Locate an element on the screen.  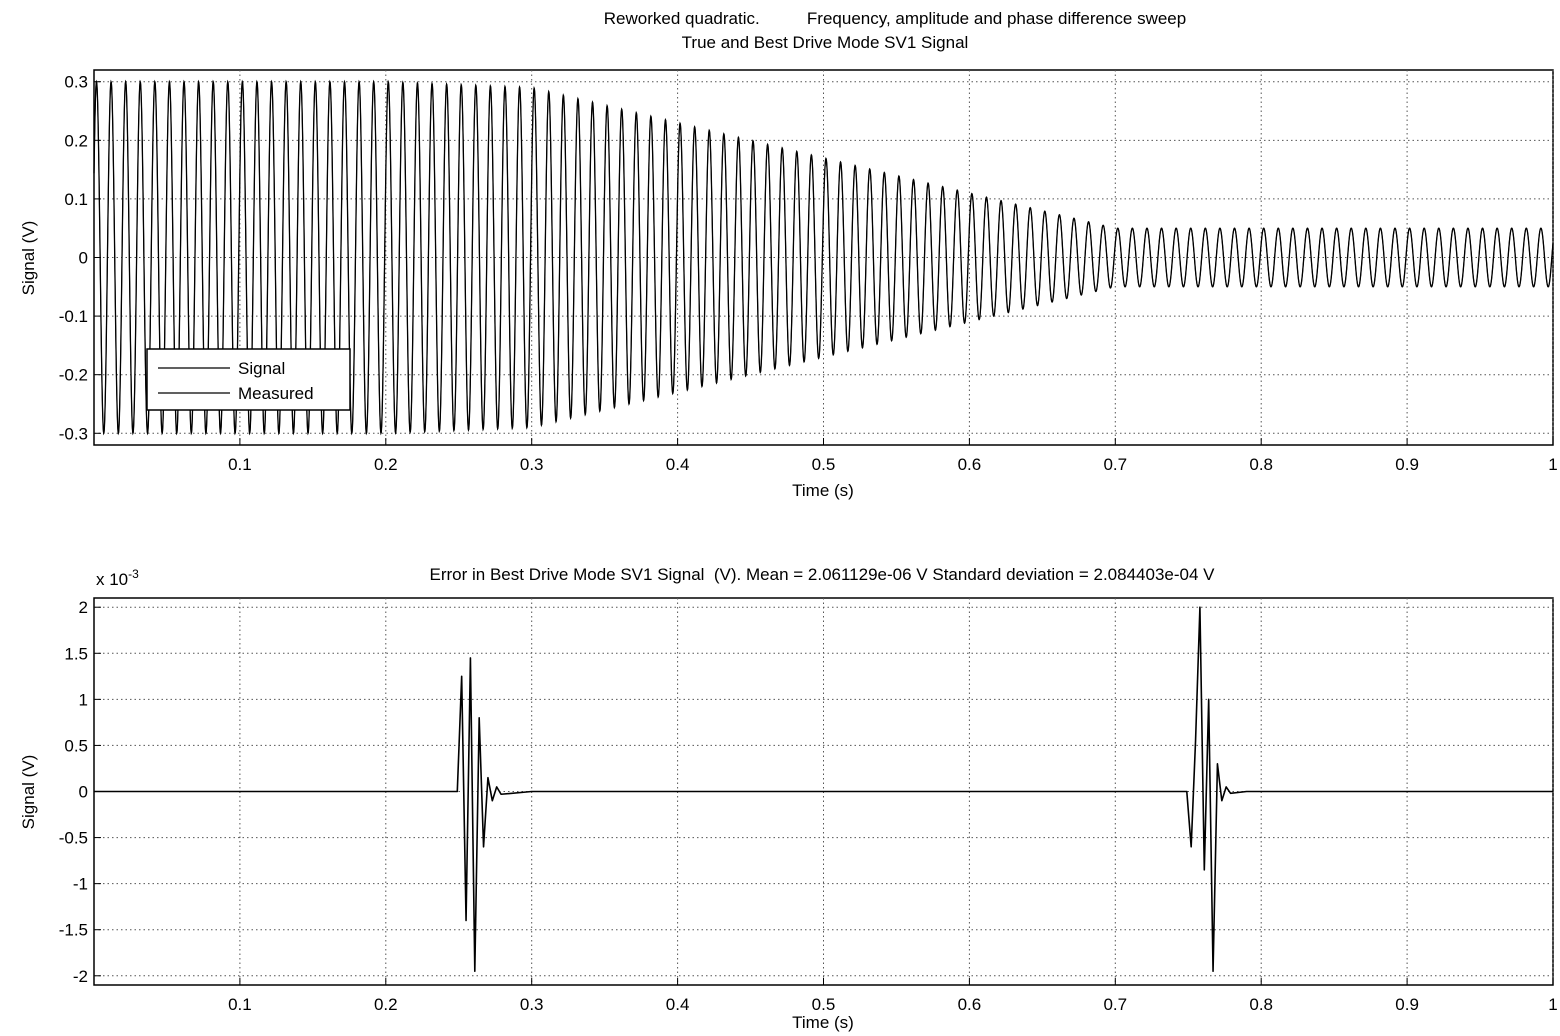
error-ytick-label: -2 is located at coordinates (80, 976).